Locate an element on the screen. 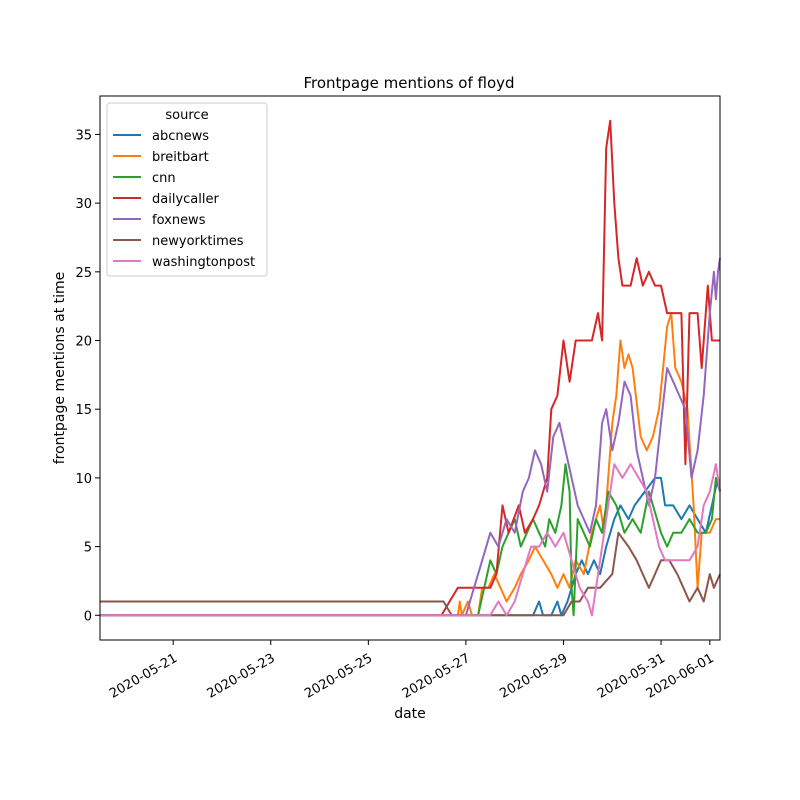 This screenshot has height=800, width=800. legend-label: dailycaller is located at coordinates (185, 199).